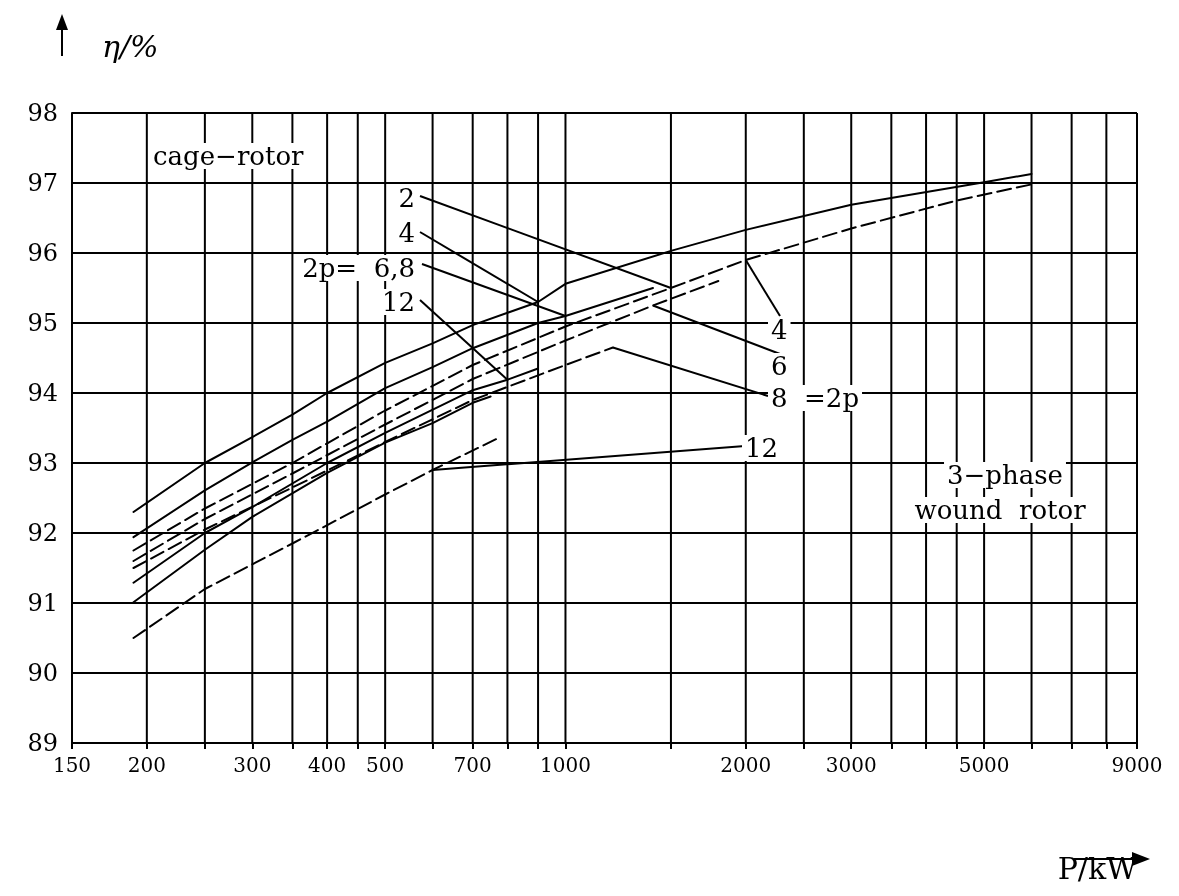  What do you see at coordinates (327, 765) in the screenshot?
I see `x-tick-label: 400` at bounding box center [327, 765].